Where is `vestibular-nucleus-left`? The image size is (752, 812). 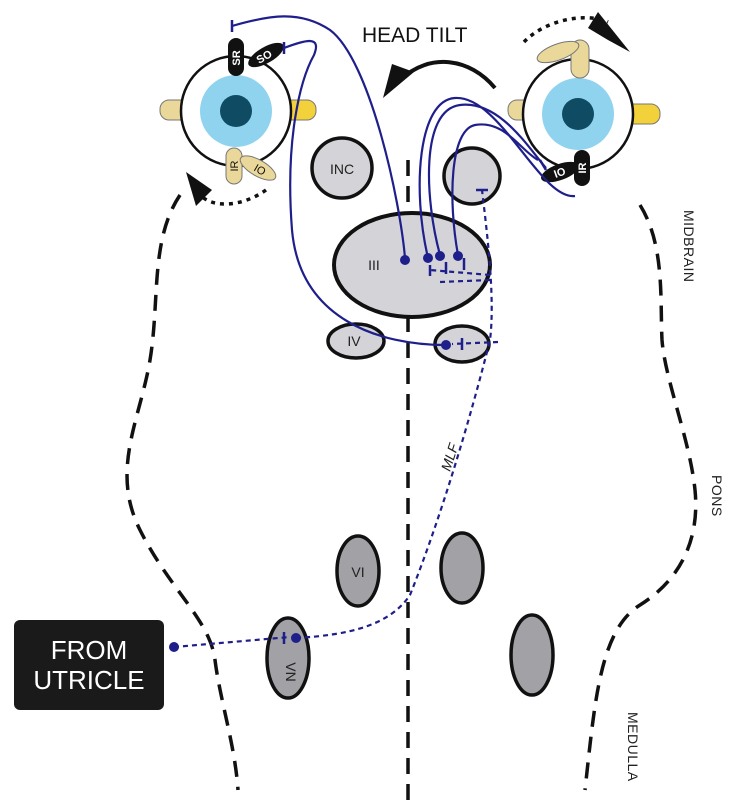 vestibular-nucleus-left is located at coordinates (288, 658).